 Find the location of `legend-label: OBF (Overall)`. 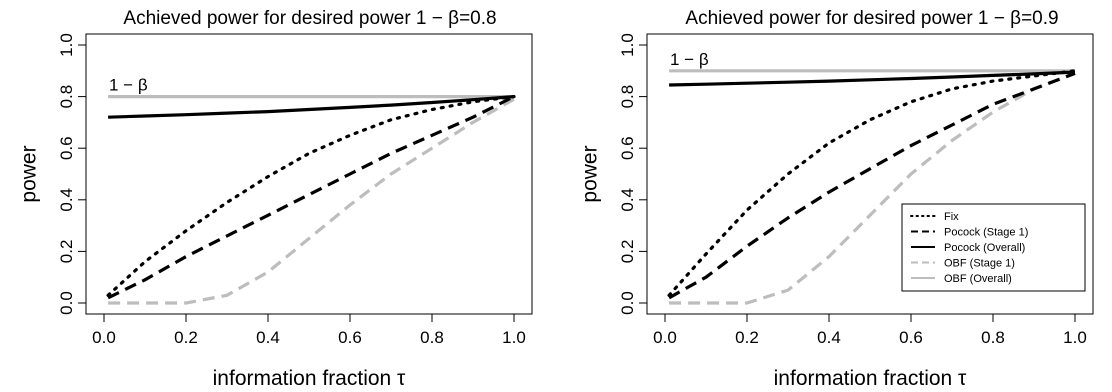

legend-label: OBF (Overall) is located at coordinates (978, 279).